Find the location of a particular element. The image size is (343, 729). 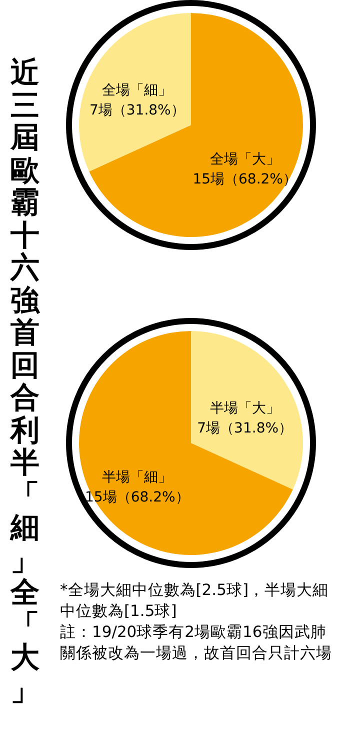

slice-label: 半場「大」 is located at coordinates (245, 408).